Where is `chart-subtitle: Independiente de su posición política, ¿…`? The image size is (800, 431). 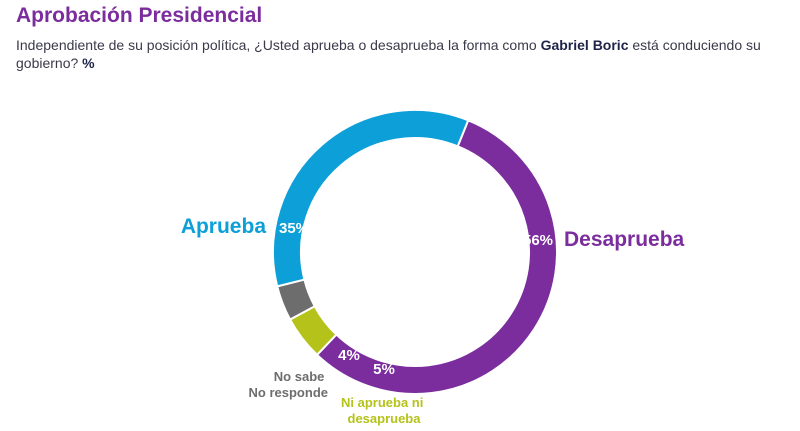 chart-subtitle: Independiente de su posición política, ¿… is located at coordinates (403, 54).